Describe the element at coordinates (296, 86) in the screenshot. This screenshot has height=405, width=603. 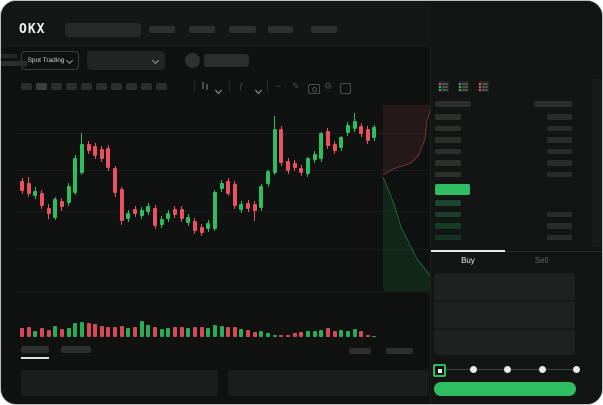
I see `draw-tool-icon: ✎` at that location.